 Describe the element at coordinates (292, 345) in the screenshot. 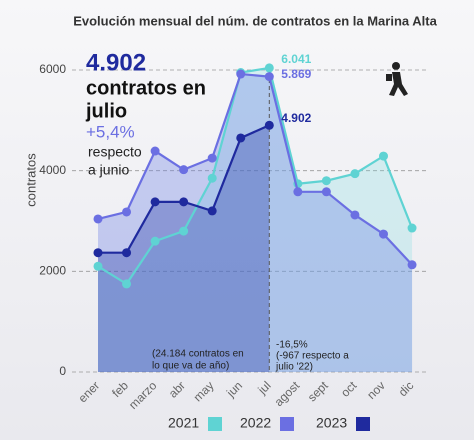

I see `annotation: -16,5%` at that location.